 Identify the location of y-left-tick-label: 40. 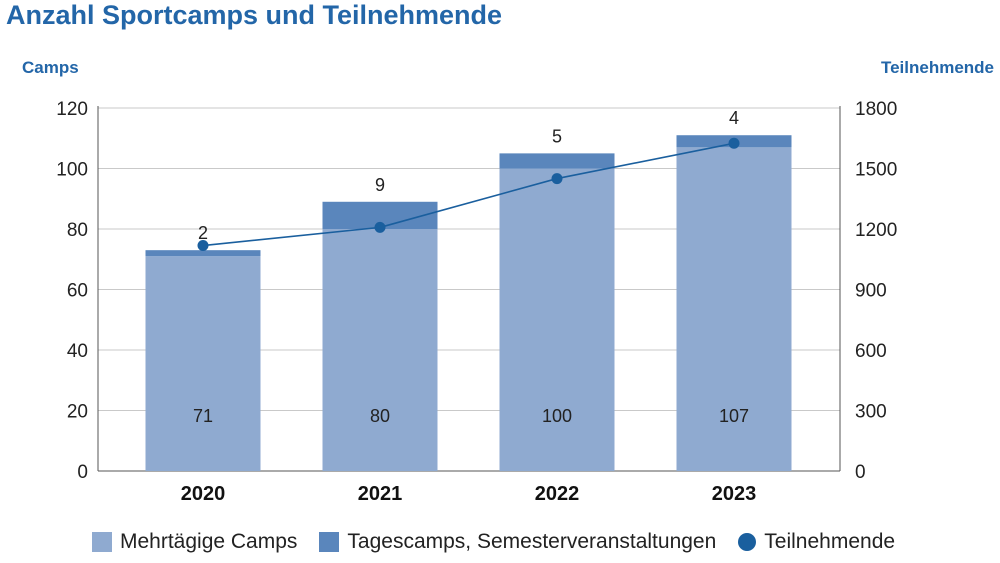
(77, 351).